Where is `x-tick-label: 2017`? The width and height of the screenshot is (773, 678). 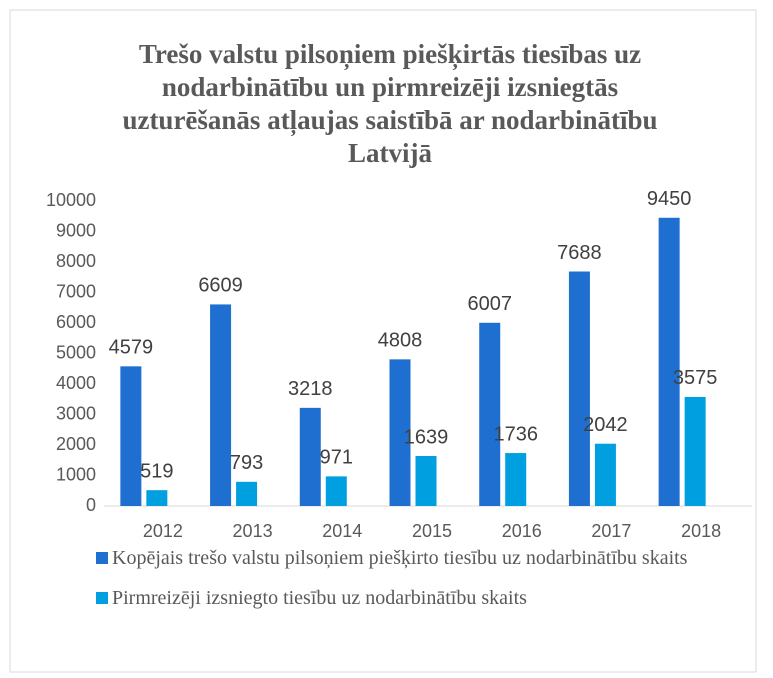
x-tick-label: 2017 is located at coordinates (611, 531).